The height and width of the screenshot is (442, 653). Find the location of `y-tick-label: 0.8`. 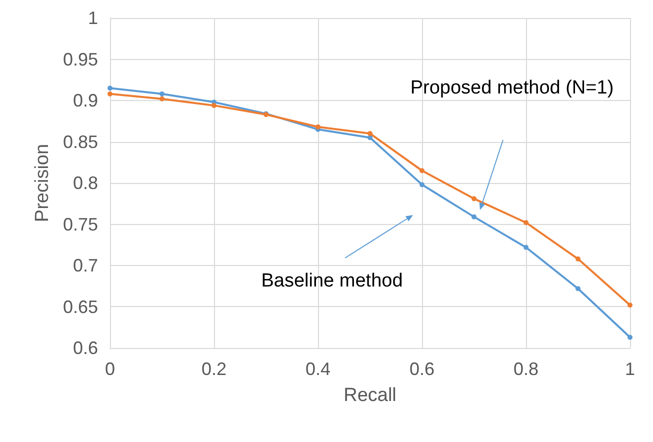

y-tick-label: 0.8 is located at coordinates (85, 183).